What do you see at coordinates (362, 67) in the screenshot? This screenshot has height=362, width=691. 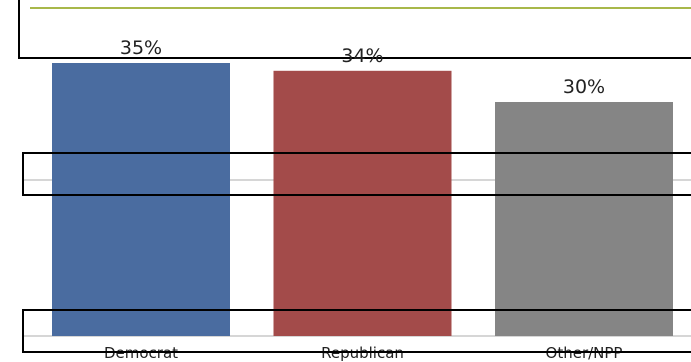 I see `data-labels: 35% 34% 30%` at bounding box center [362, 67].